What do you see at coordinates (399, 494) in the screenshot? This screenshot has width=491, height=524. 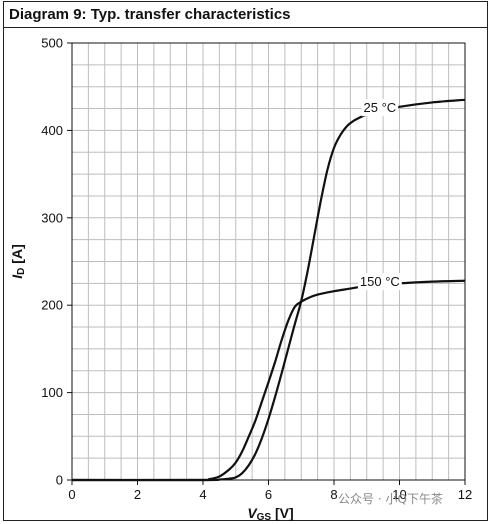 I see `x-tick-label: 10` at bounding box center [399, 494].